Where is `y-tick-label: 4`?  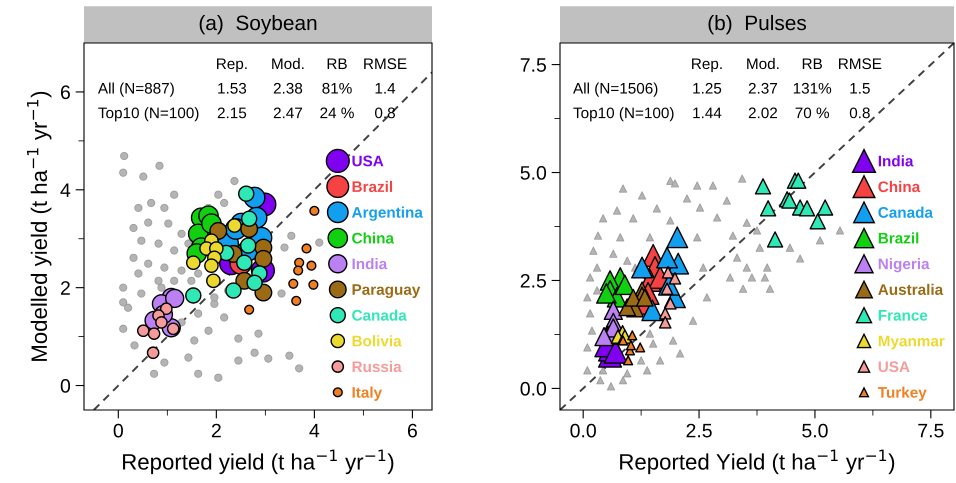
y-tick-label: 4 is located at coordinates (65, 190).